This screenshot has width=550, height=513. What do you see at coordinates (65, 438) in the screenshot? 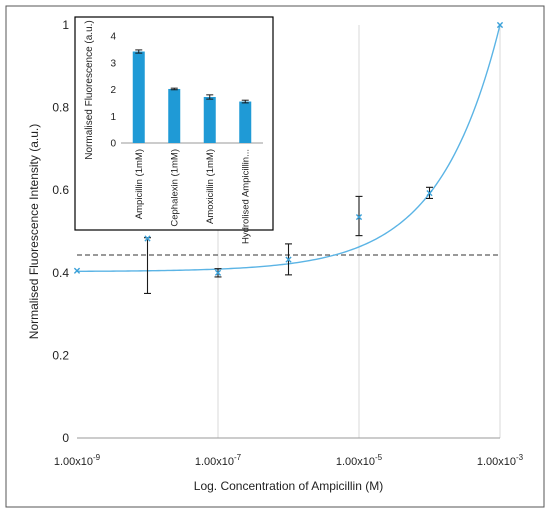
I see `main-y-tick-label: 0` at bounding box center [65, 438].